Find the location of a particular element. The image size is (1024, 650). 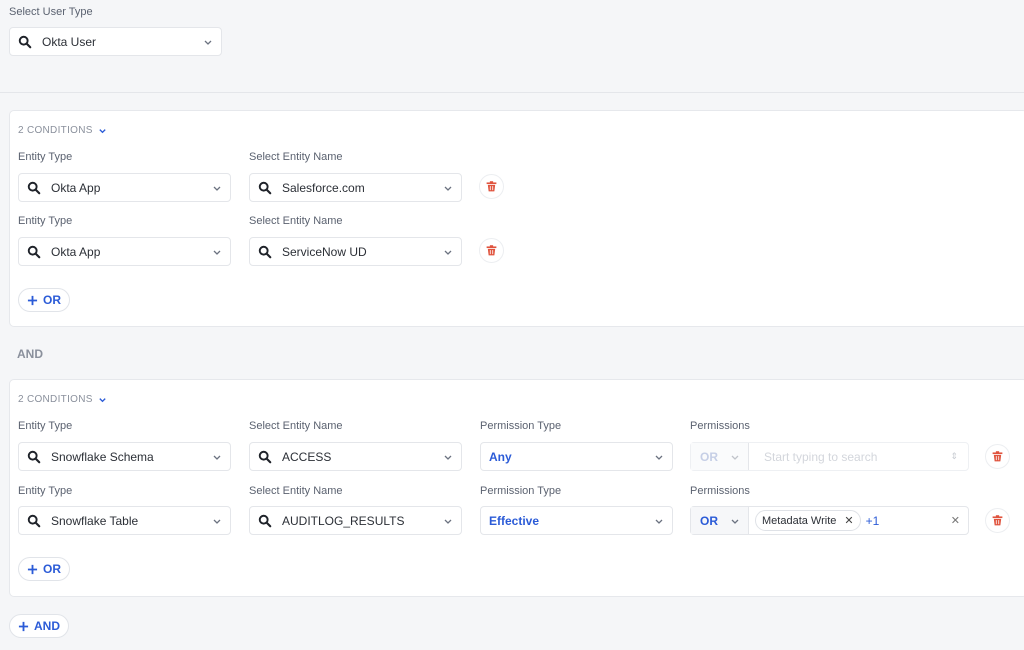

permission-type-select: Effective is located at coordinates (576, 520).